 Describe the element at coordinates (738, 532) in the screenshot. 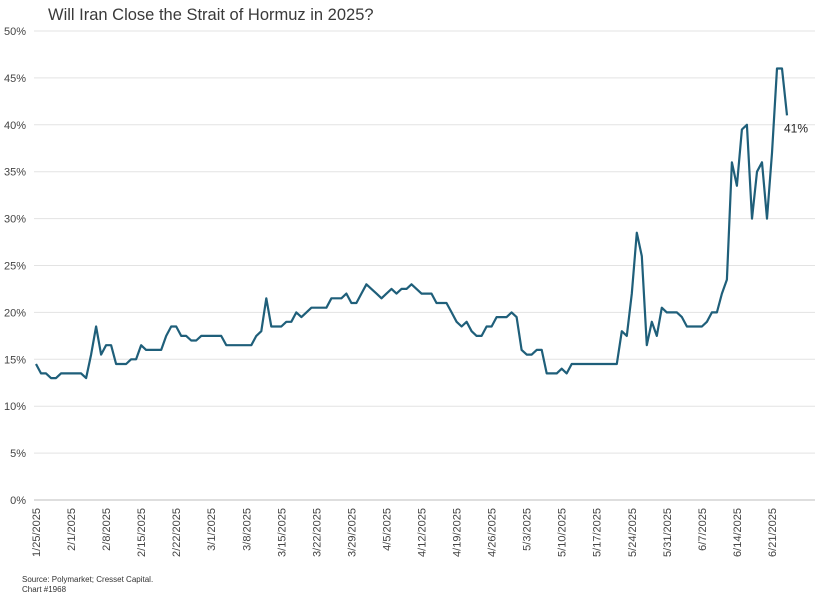

I see `x-tick-label: 6/14/2025` at that location.